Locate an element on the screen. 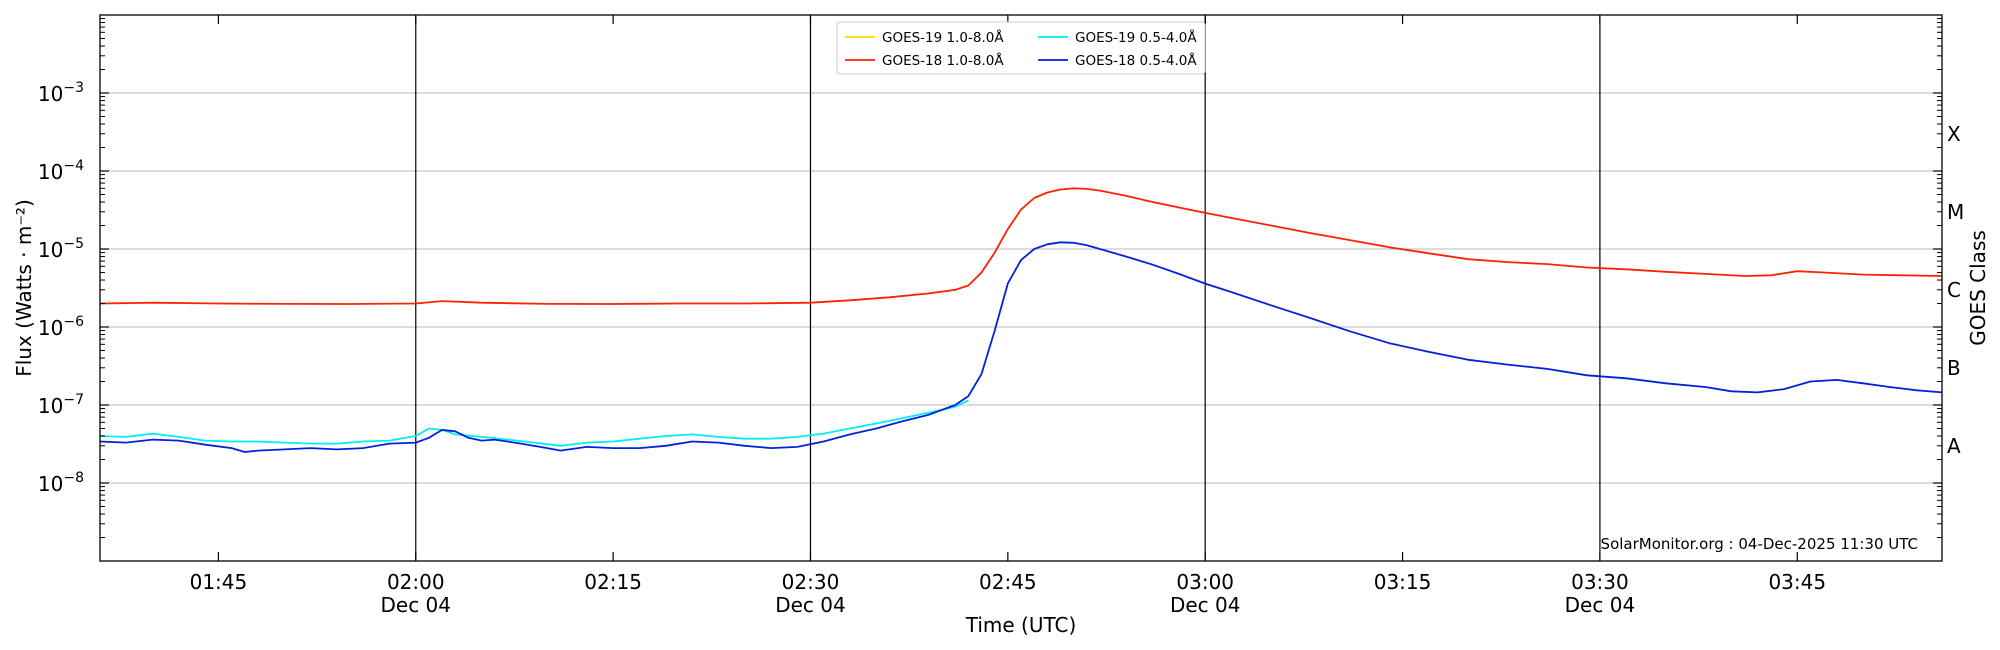 This screenshot has width=2000, height=650. right-axis-title: GOES Class is located at coordinates (1978, 288).